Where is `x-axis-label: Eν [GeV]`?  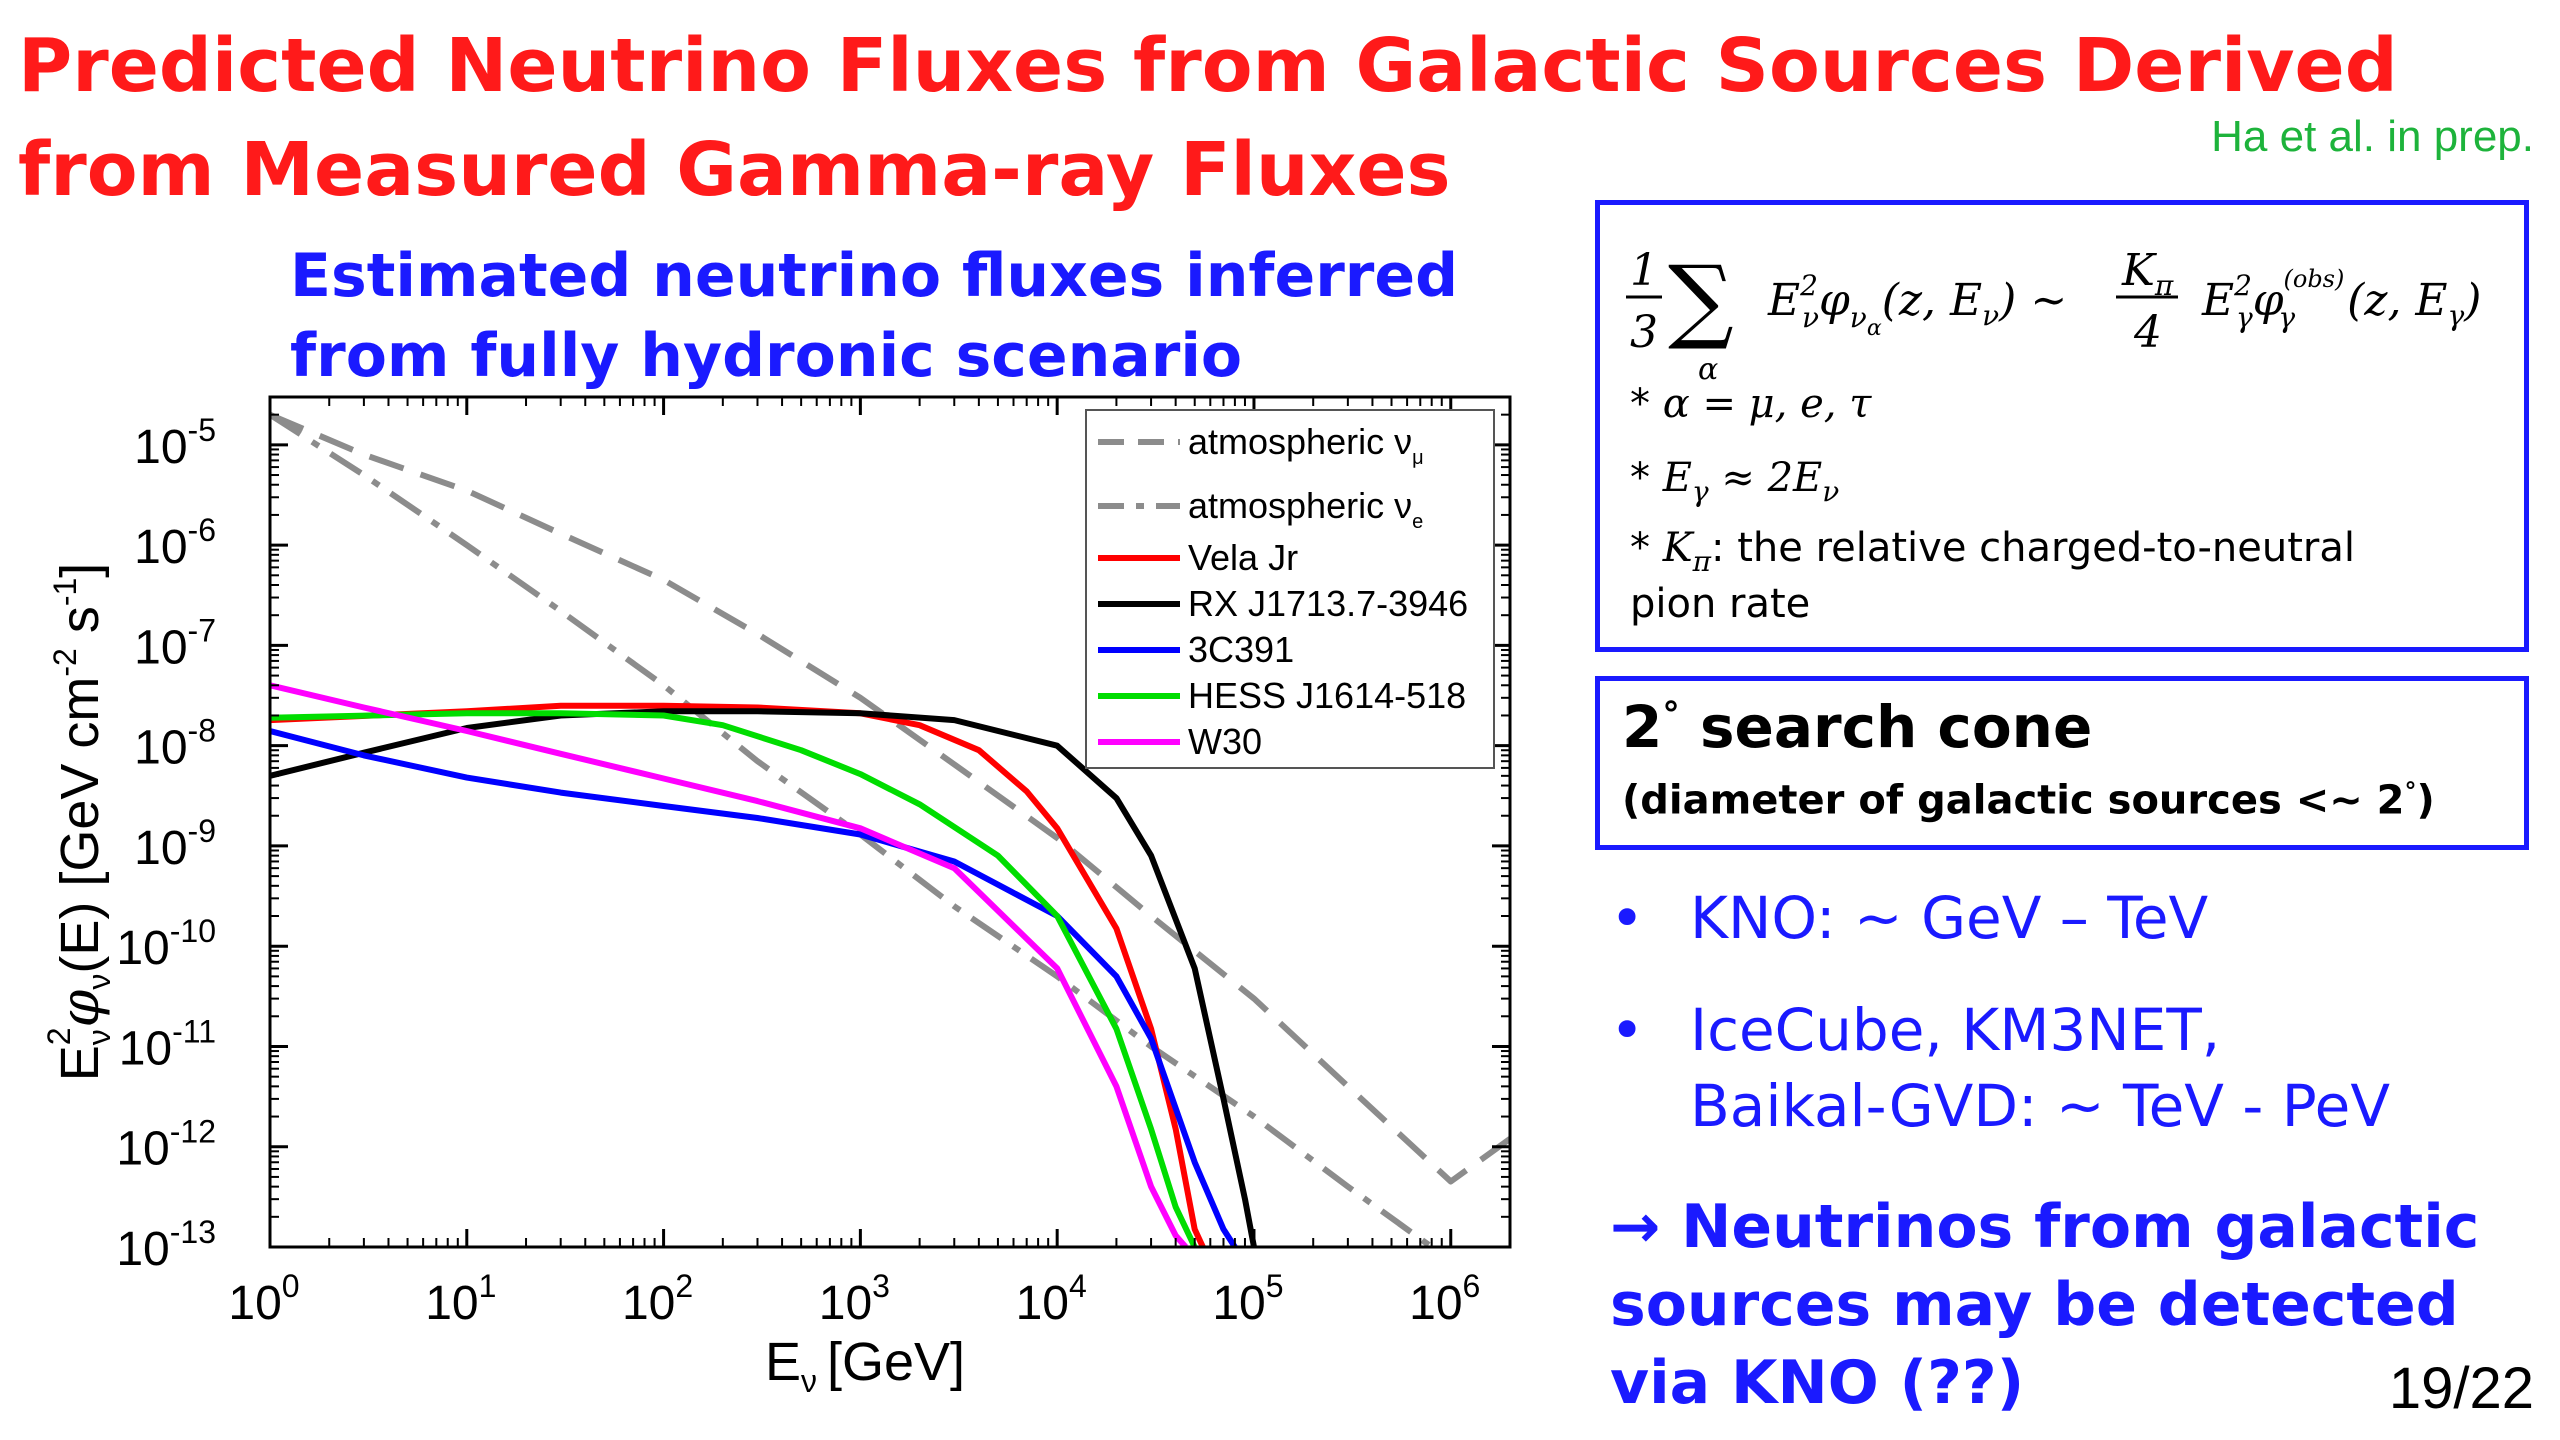
x-axis-label: Eν [GeV] is located at coordinates (865, 1365).